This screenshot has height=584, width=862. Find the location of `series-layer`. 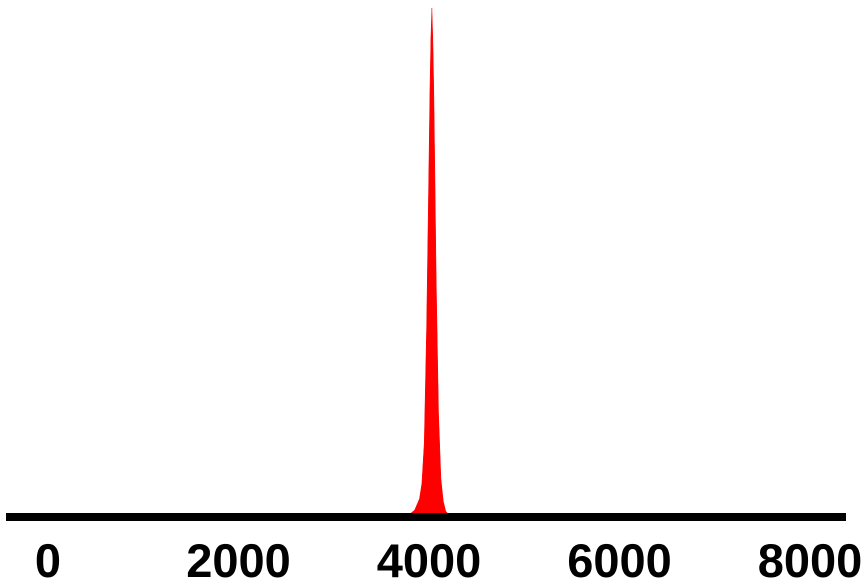

series-layer is located at coordinates (429, 261).